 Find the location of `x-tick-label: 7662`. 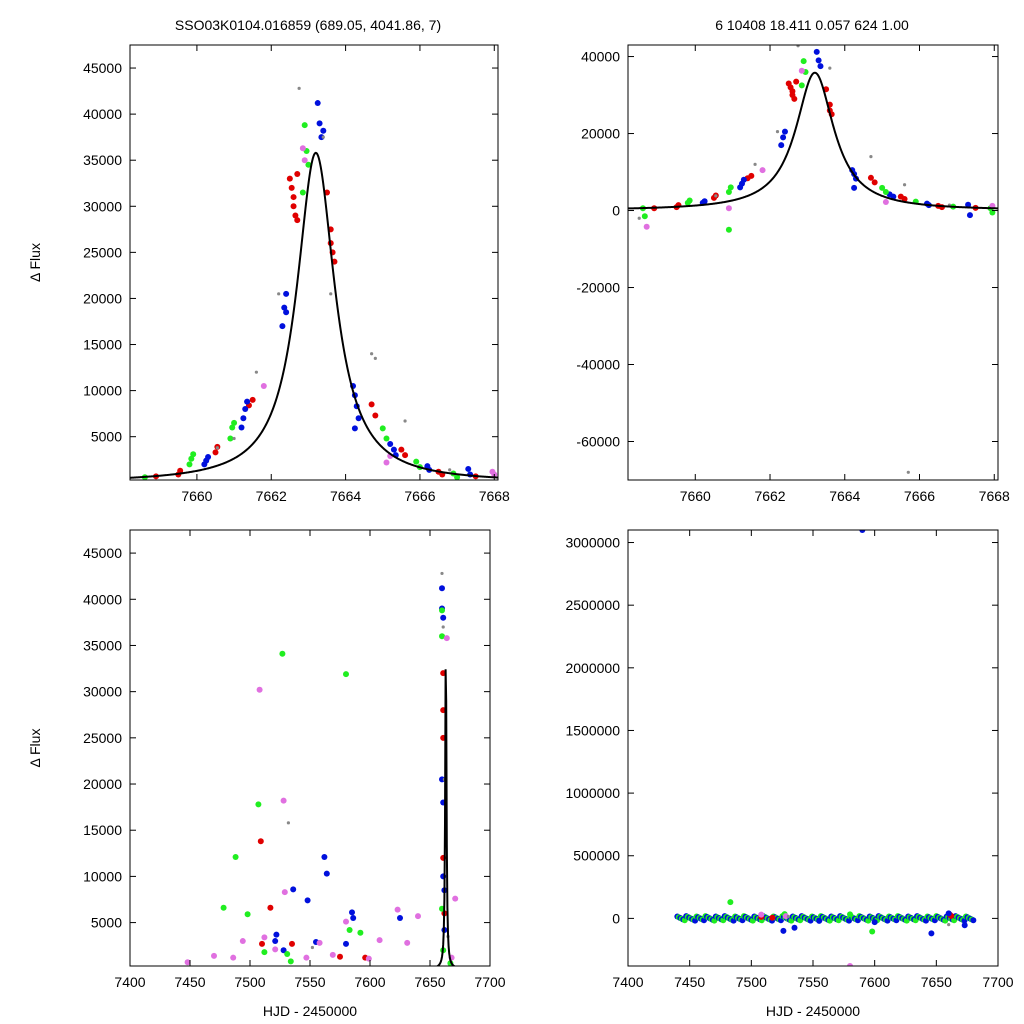

x-tick-label: 7662 is located at coordinates (271, 496).